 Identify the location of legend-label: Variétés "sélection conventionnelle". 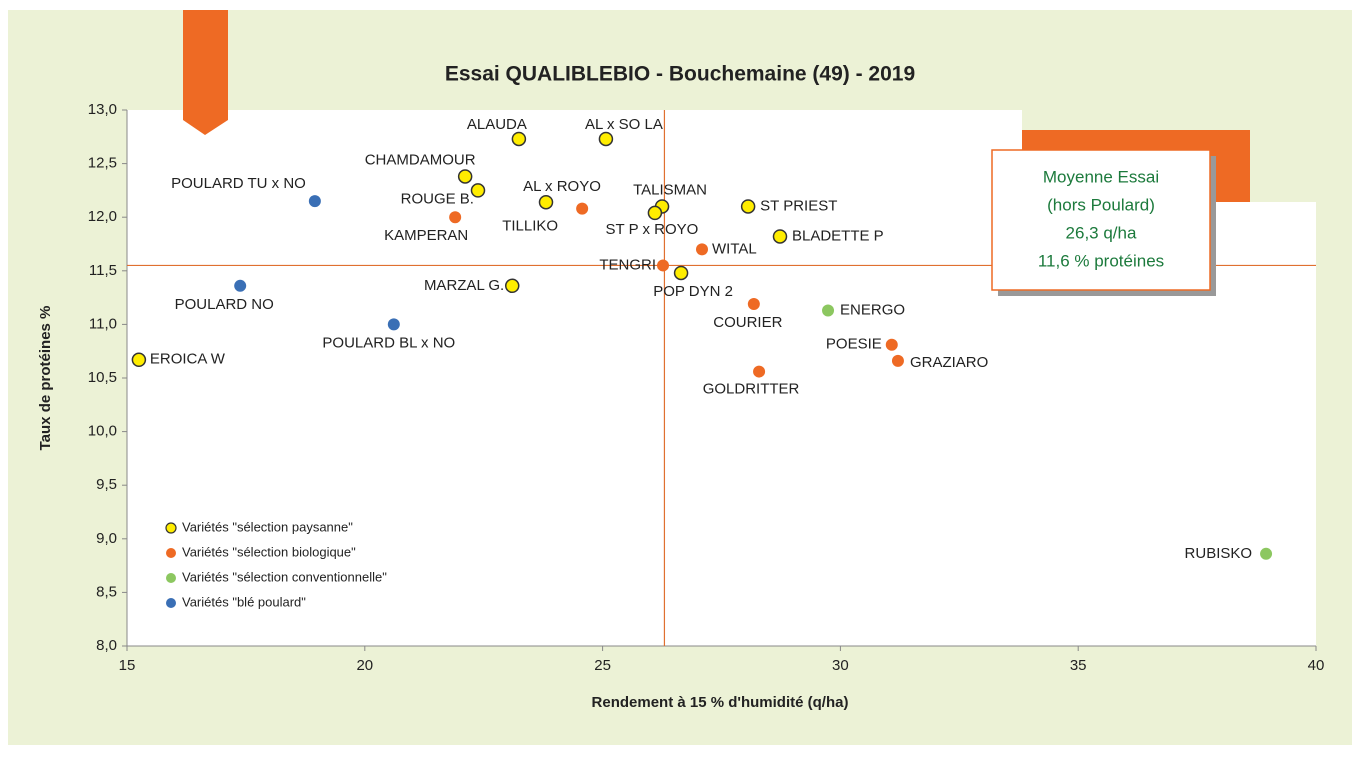
(284, 576).